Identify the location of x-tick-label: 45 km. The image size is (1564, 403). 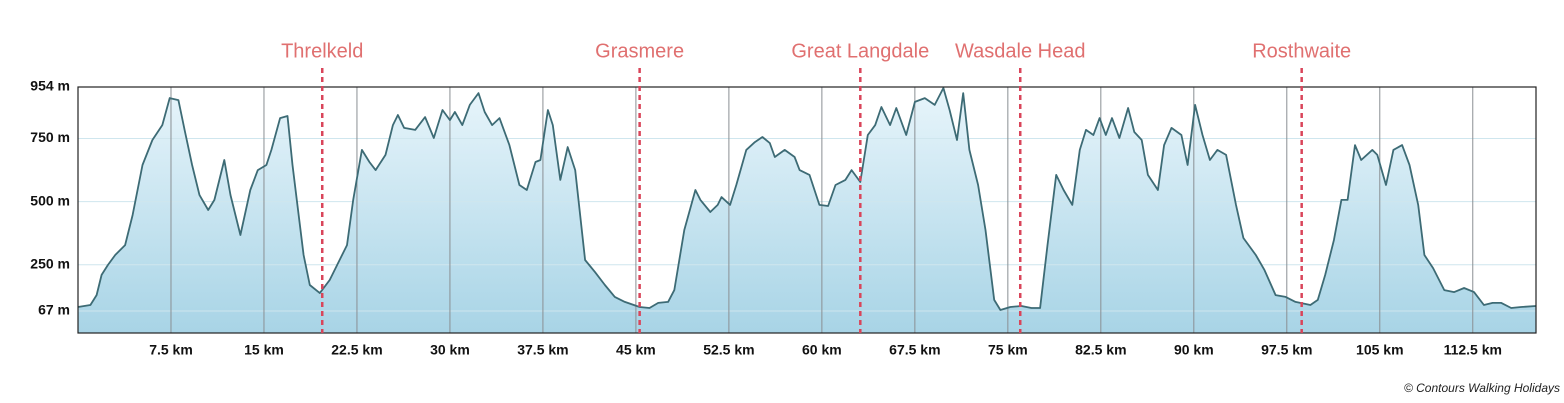
(636, 350).